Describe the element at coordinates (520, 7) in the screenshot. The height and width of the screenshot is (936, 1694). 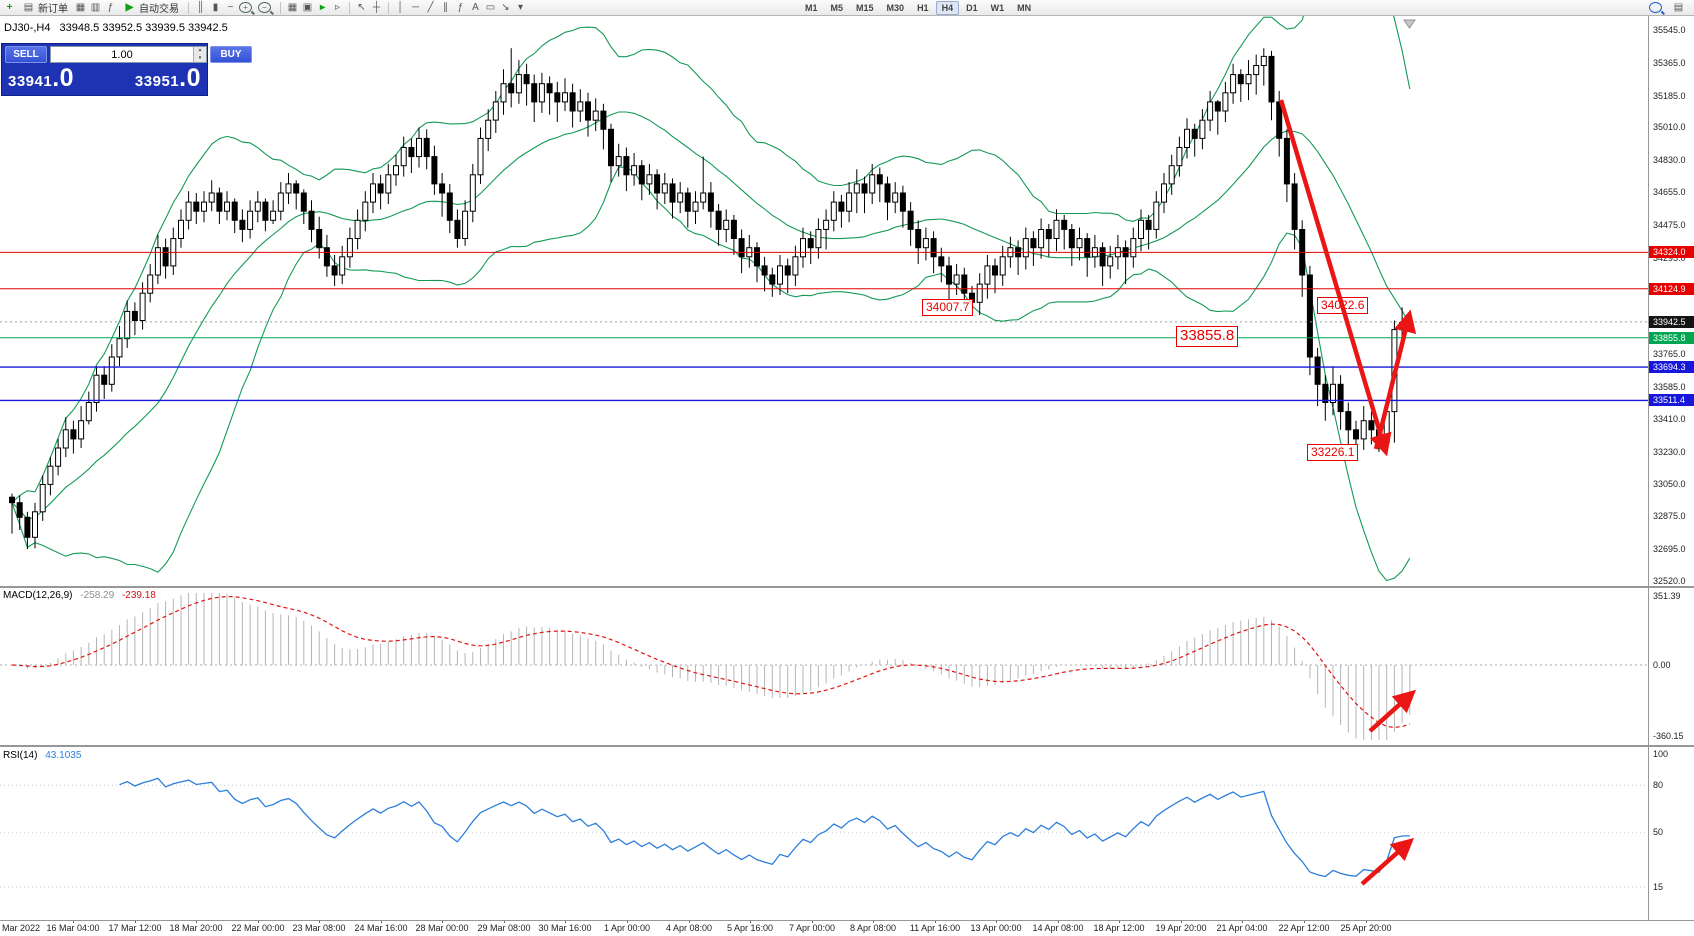
I see `arrows-dropdown-icon: ▾` at that location.